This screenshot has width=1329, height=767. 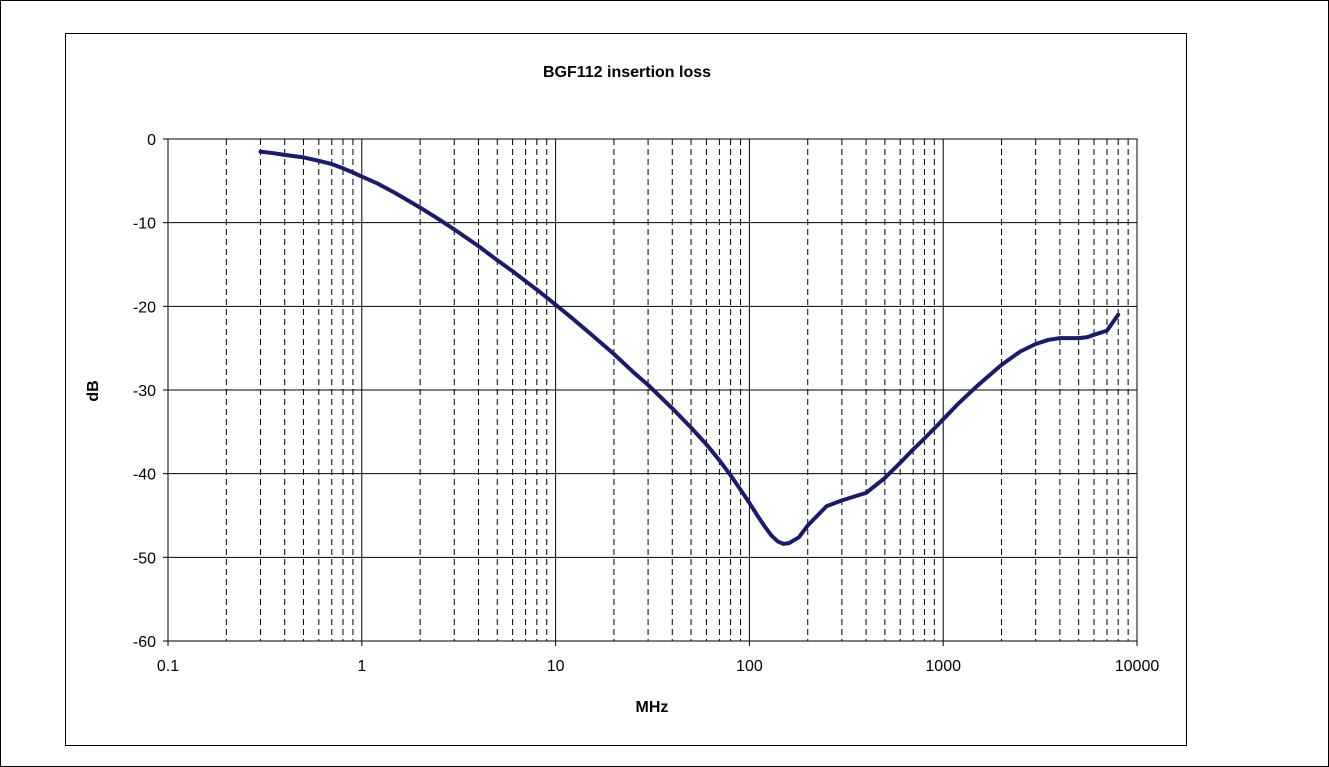 I want to click on x-axis-label: MHz, so click(x=652, y=707).